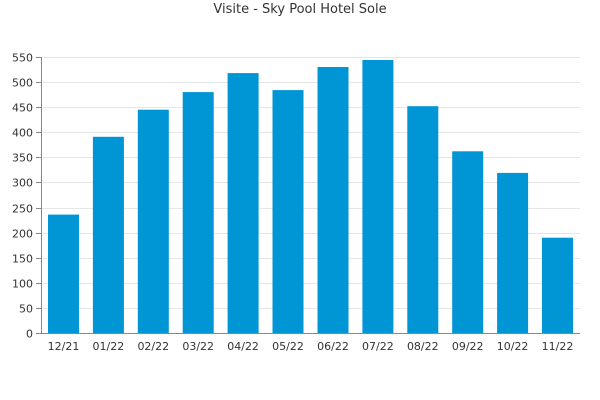  I want to click on y-tick-label: 100, so click(22, 284).